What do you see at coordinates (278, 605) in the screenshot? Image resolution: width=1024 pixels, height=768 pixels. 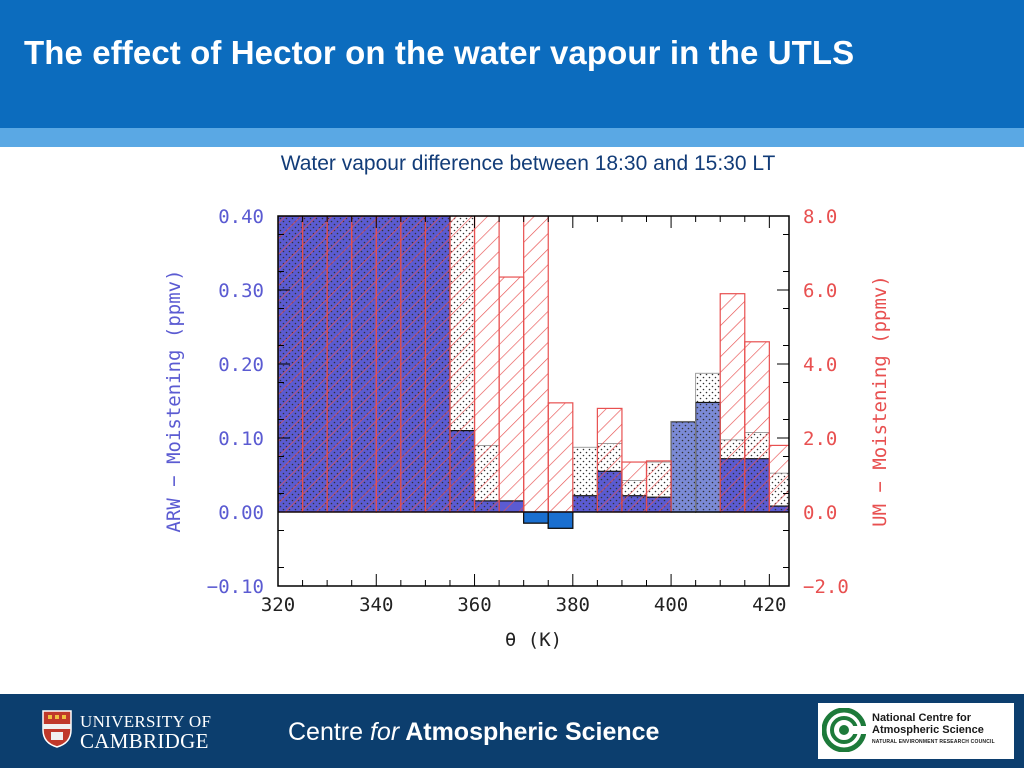 I see `x-tick-label: 320` at bounding box center [278, 605].